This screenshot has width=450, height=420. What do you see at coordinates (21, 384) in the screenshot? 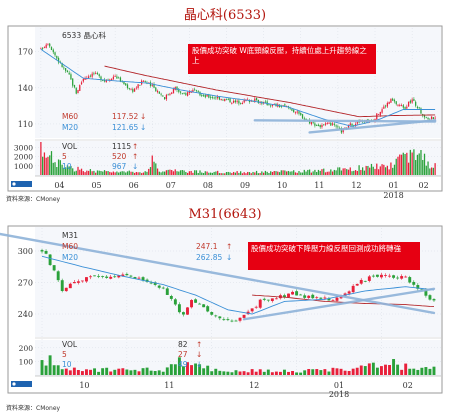
I see `chart2-logo-badge` at bounding box center [21, 384].